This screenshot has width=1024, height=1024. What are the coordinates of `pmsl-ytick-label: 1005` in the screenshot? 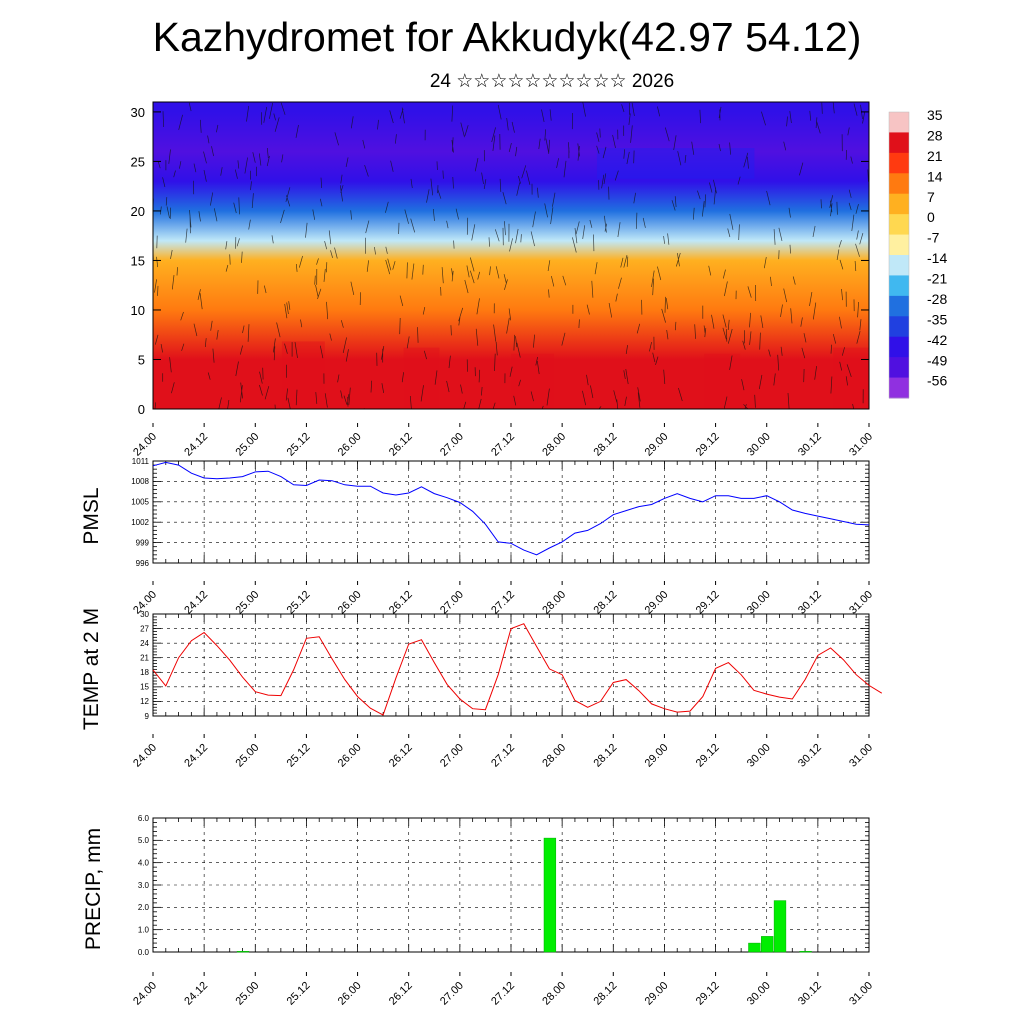 It's located at (140, 502).